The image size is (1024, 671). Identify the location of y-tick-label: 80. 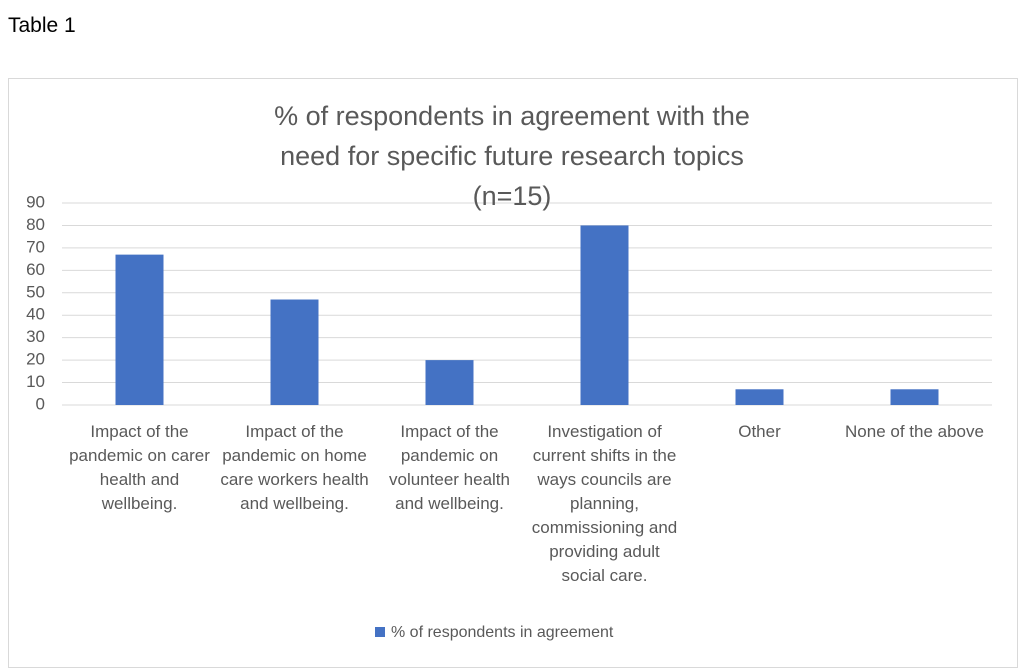
(35, 224).